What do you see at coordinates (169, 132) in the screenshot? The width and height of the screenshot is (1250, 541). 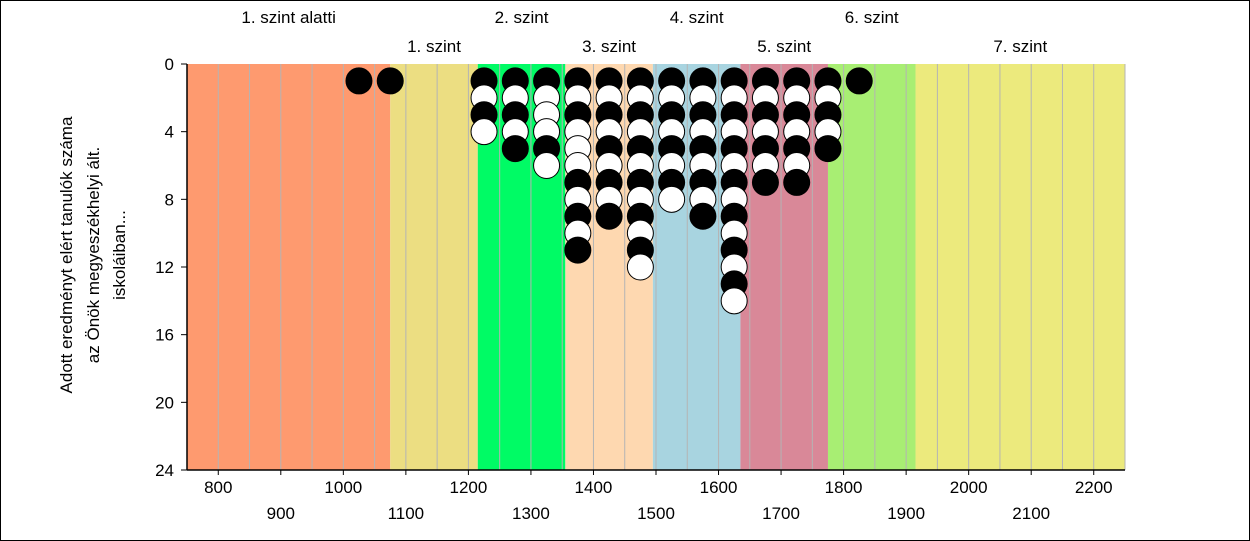 I see `y-tick-label: 4` at bounding box center [169, 132].